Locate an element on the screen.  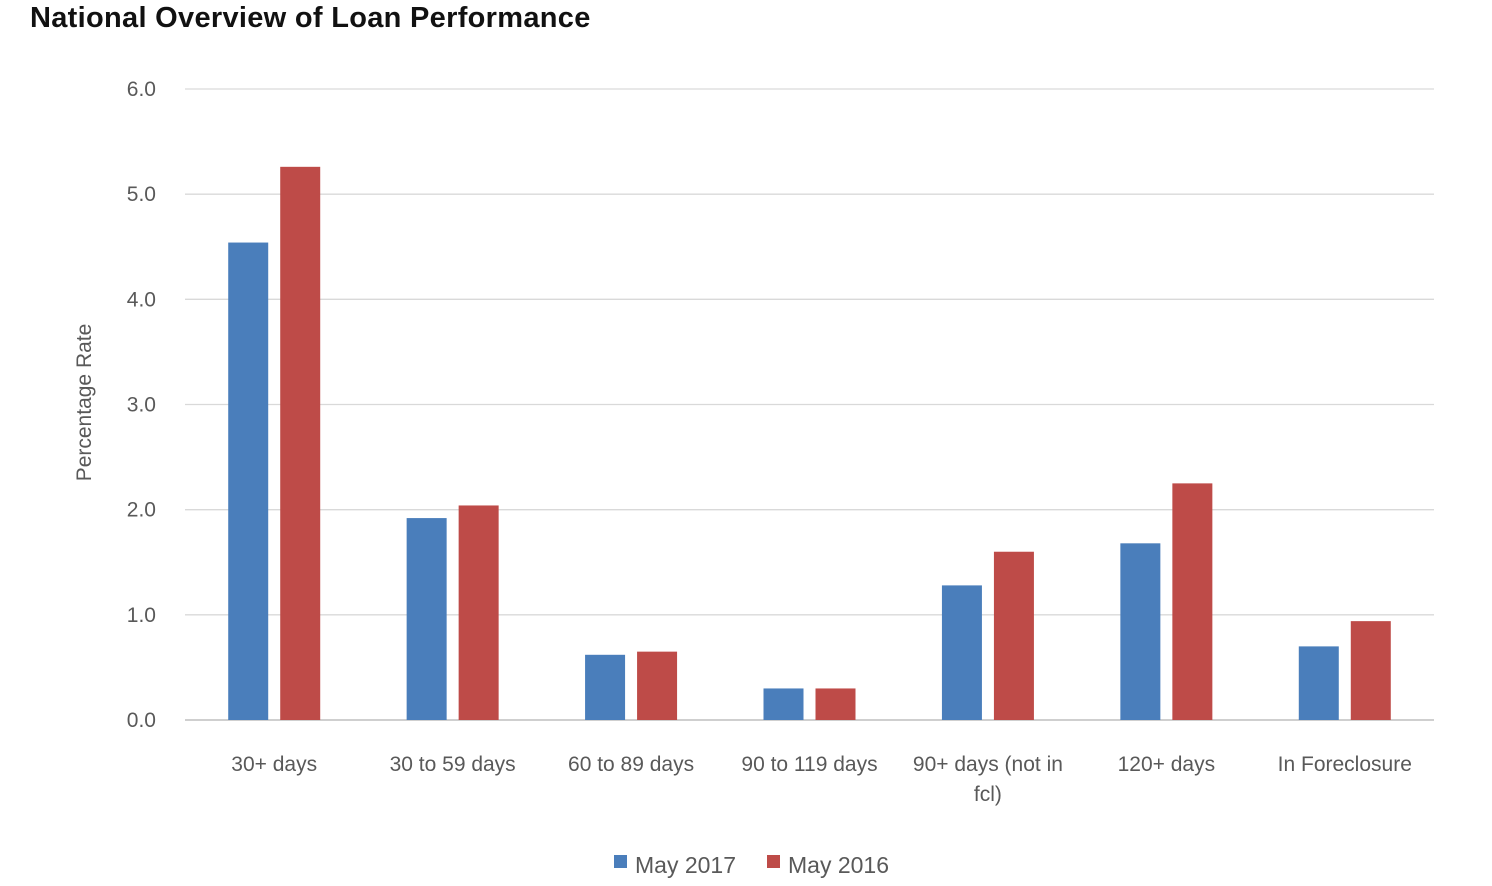
x-category-label: 30+ days is located at coordinates (274, 764).